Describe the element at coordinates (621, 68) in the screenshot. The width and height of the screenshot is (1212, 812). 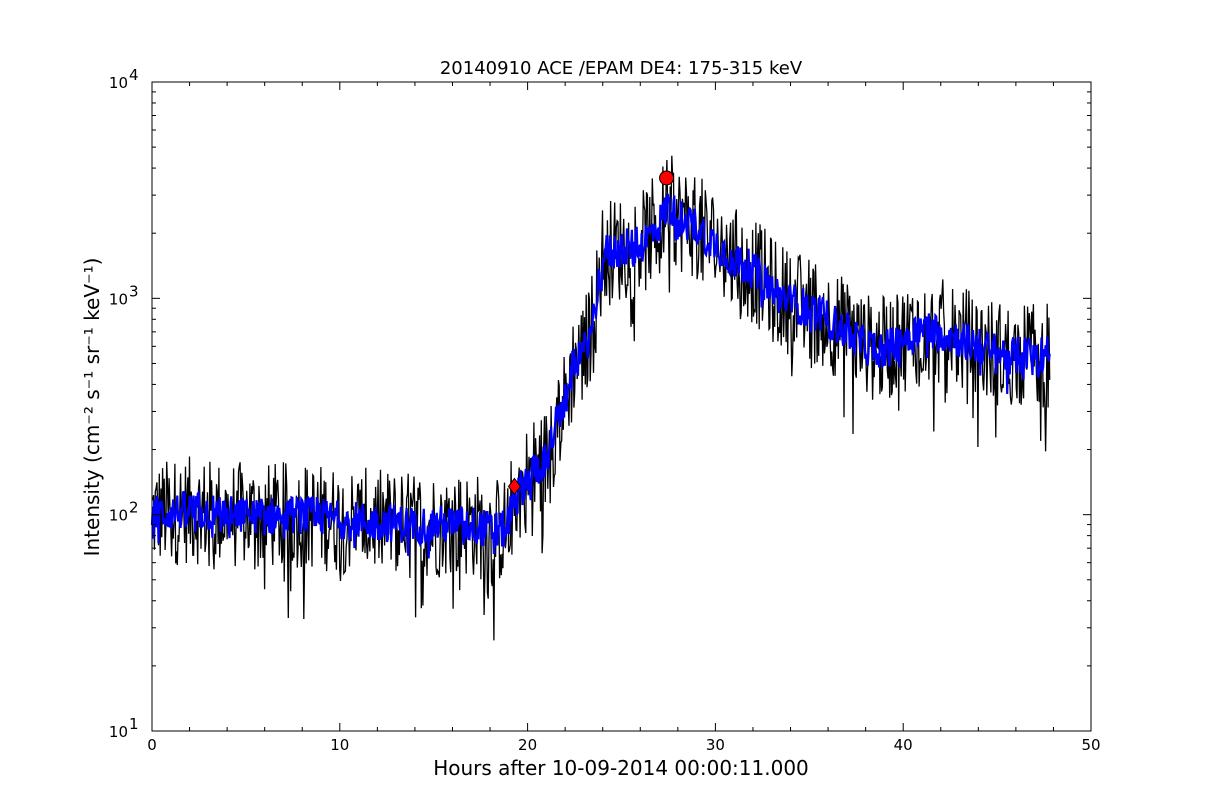
I see `chart-title: 20140910 ACE /EPAM DE4: 175-315 keV` at that location.